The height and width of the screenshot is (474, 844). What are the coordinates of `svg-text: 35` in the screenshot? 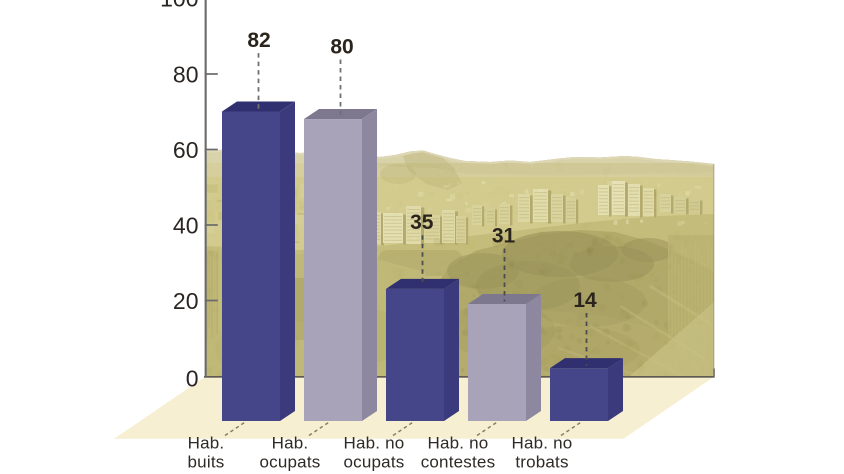 It's located at (422, 222).